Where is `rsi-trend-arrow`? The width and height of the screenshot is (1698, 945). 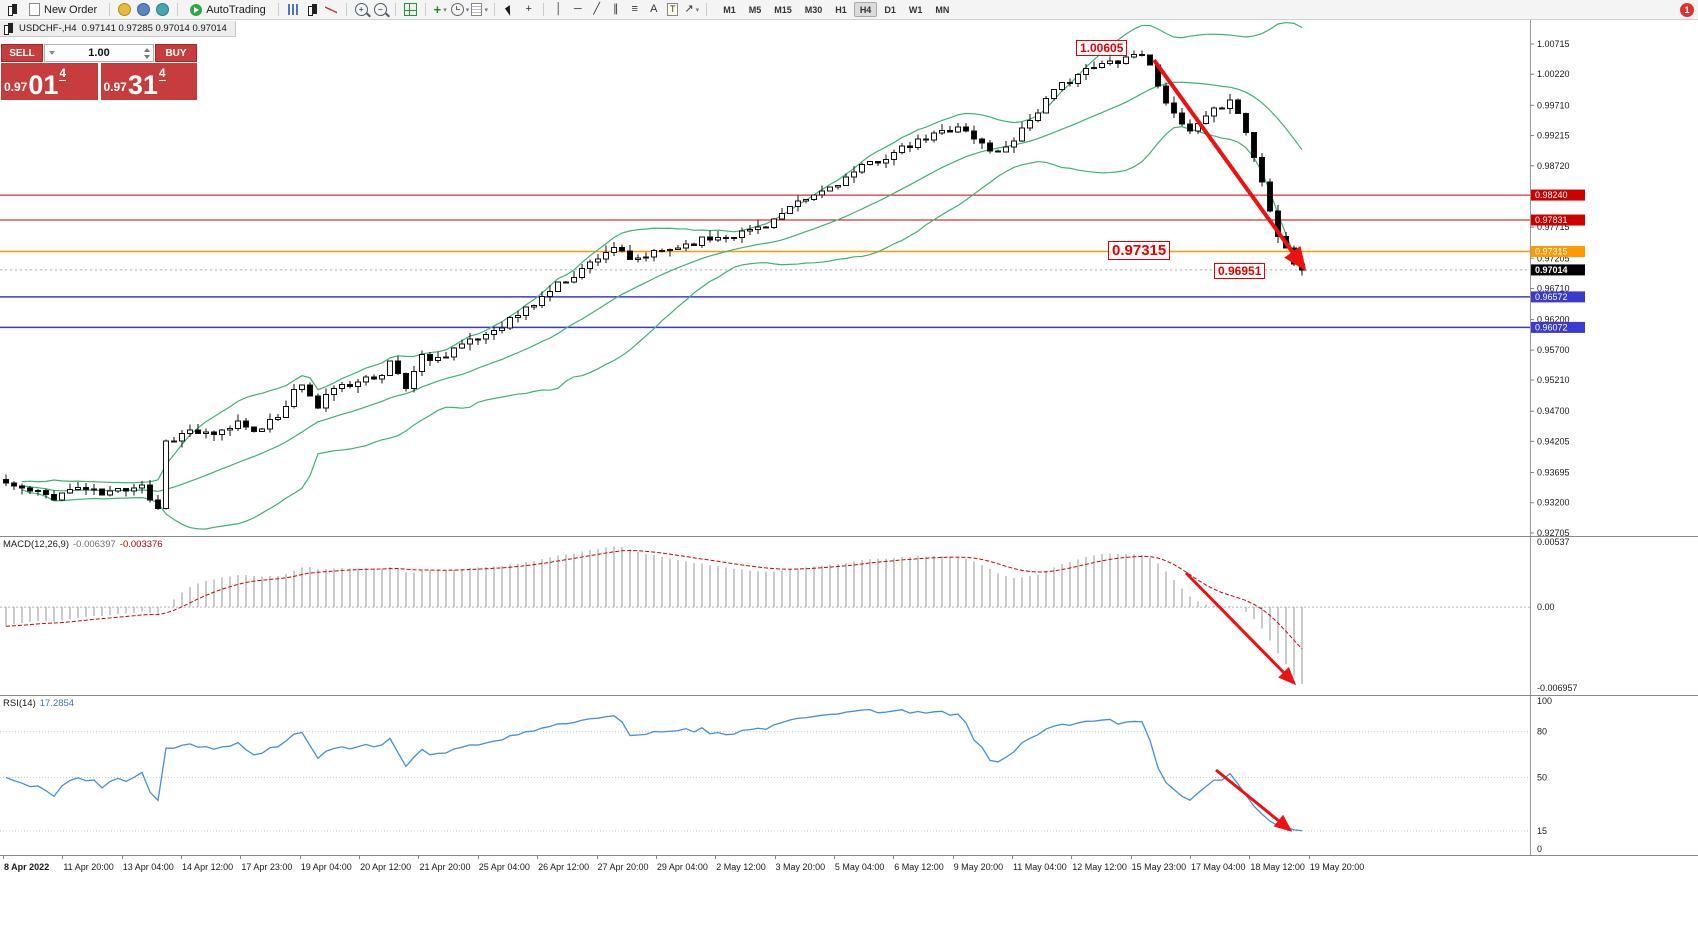 rsi-trend-arrow is located at coordinates (1254, 800).